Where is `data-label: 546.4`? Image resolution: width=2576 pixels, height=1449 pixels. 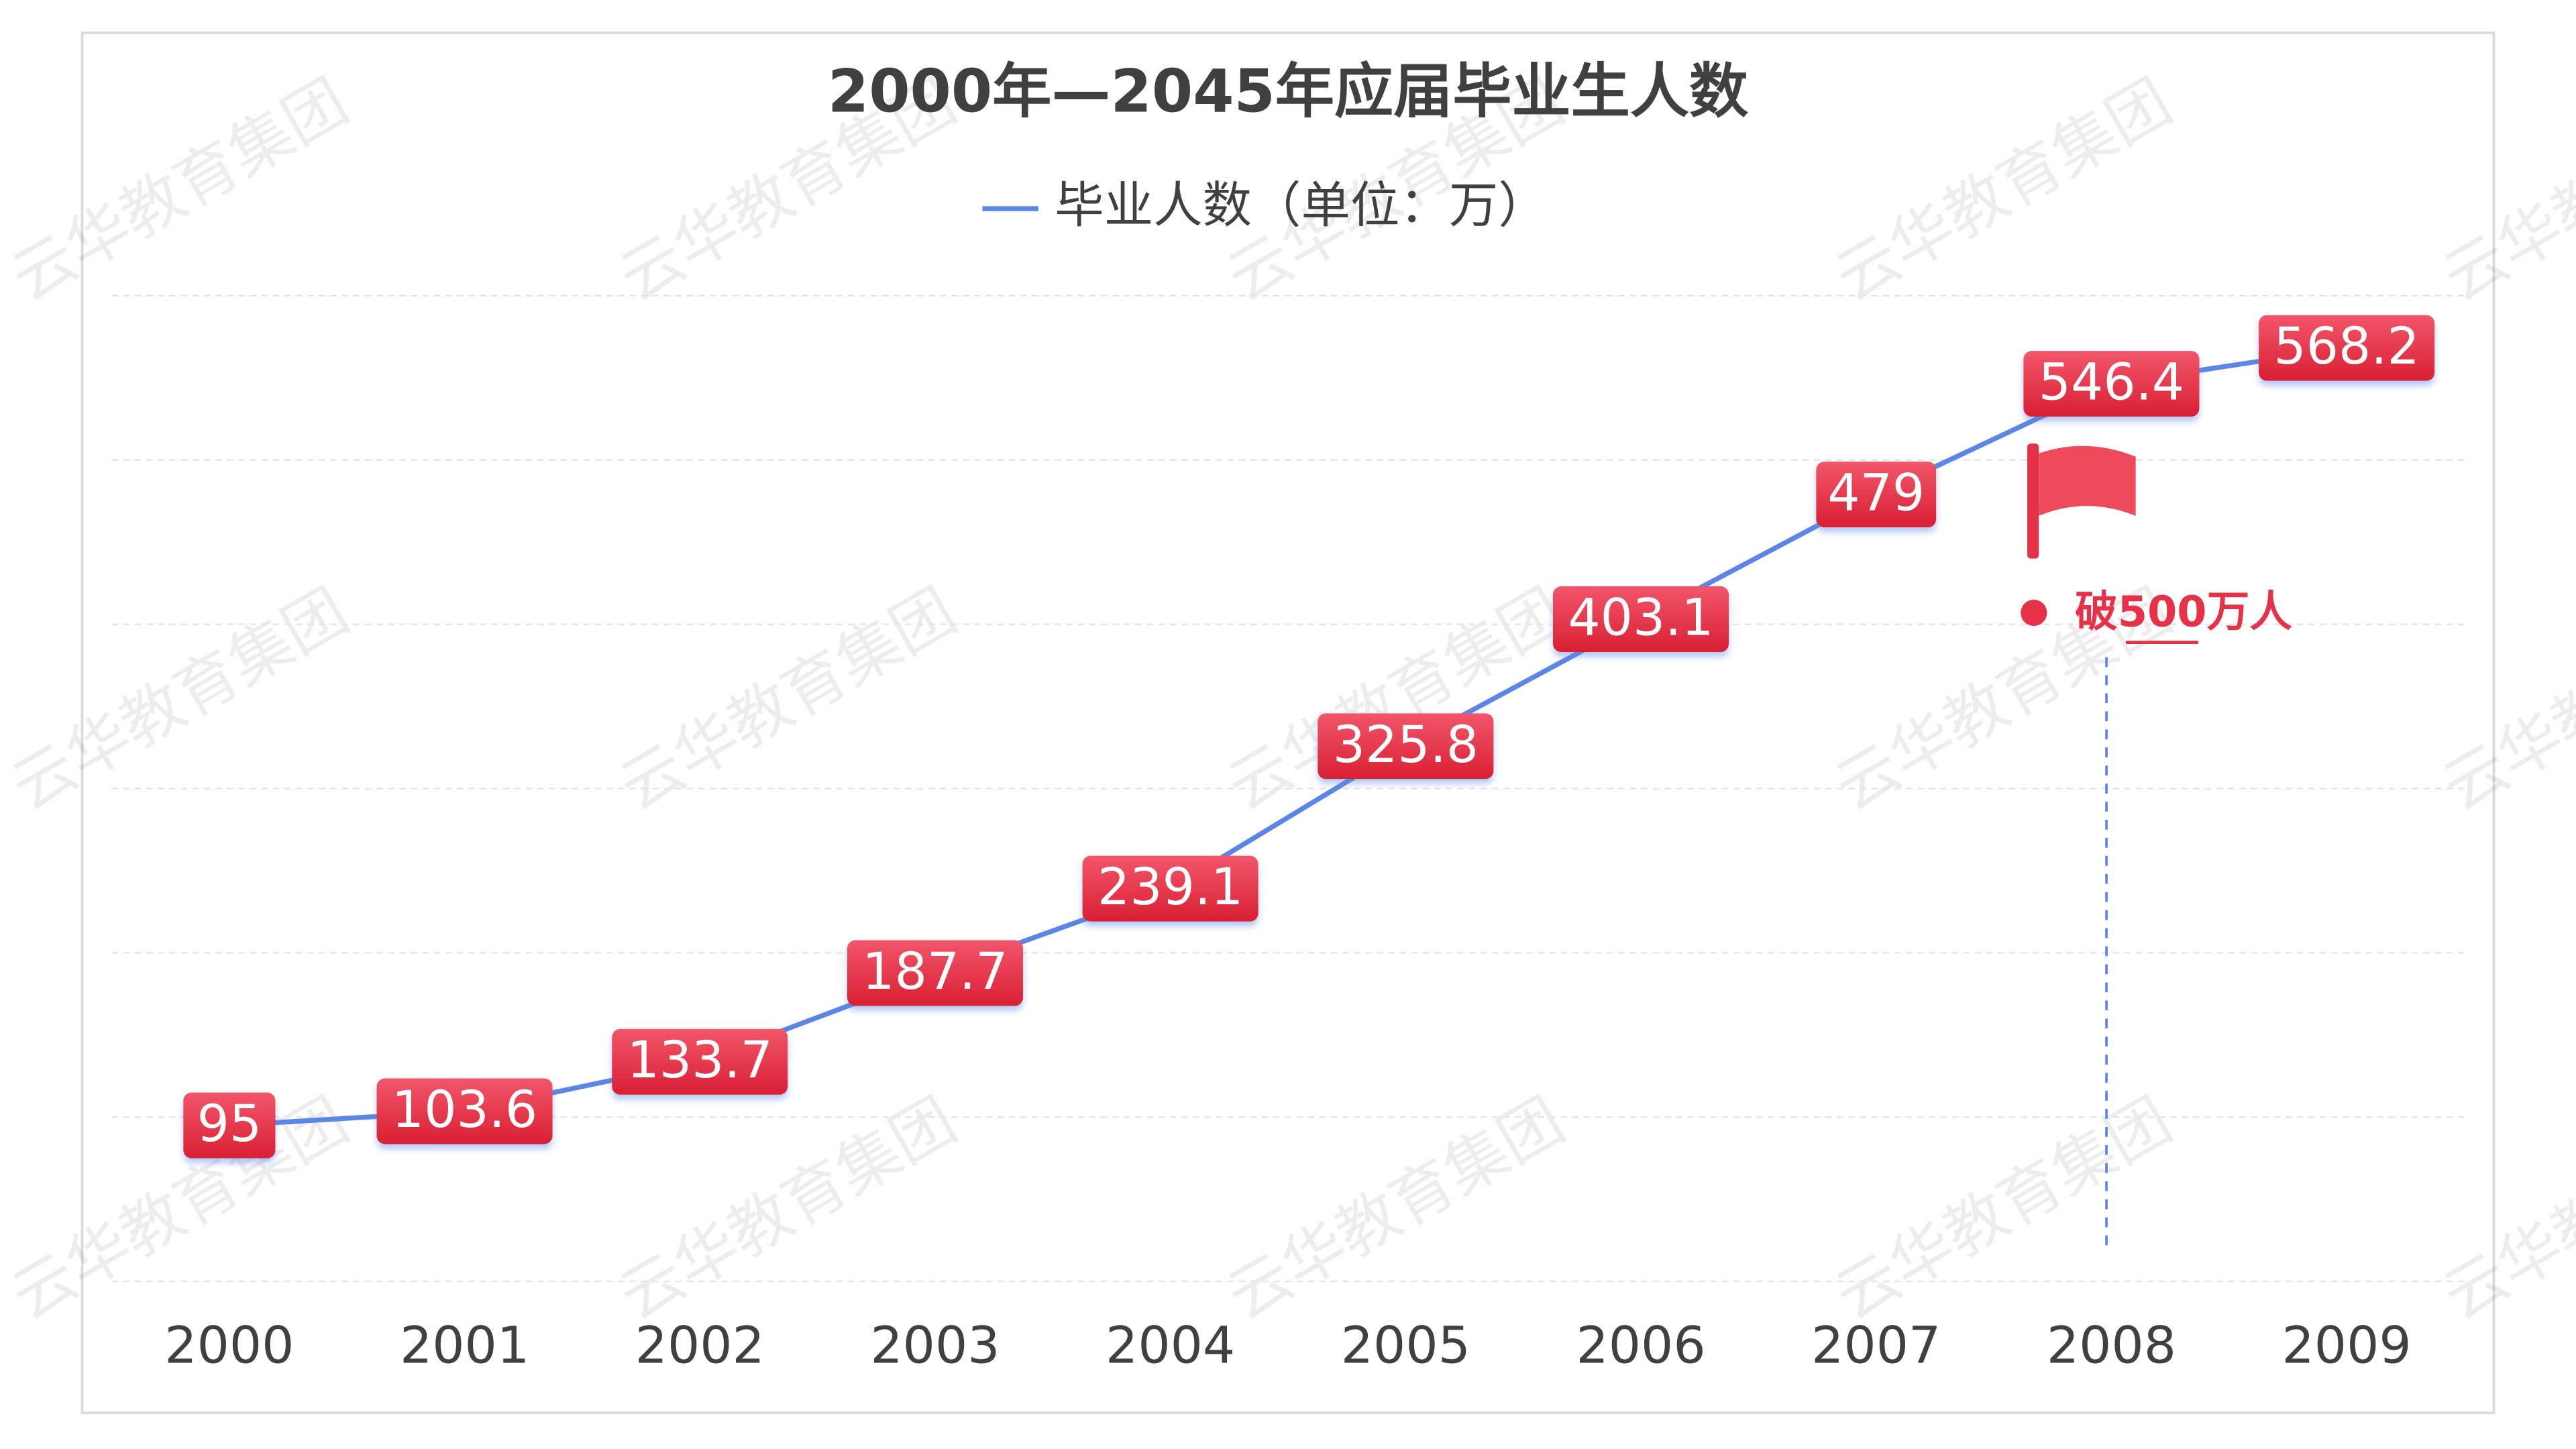
data-label: 546.4 is located at coordinates (2111, 382).